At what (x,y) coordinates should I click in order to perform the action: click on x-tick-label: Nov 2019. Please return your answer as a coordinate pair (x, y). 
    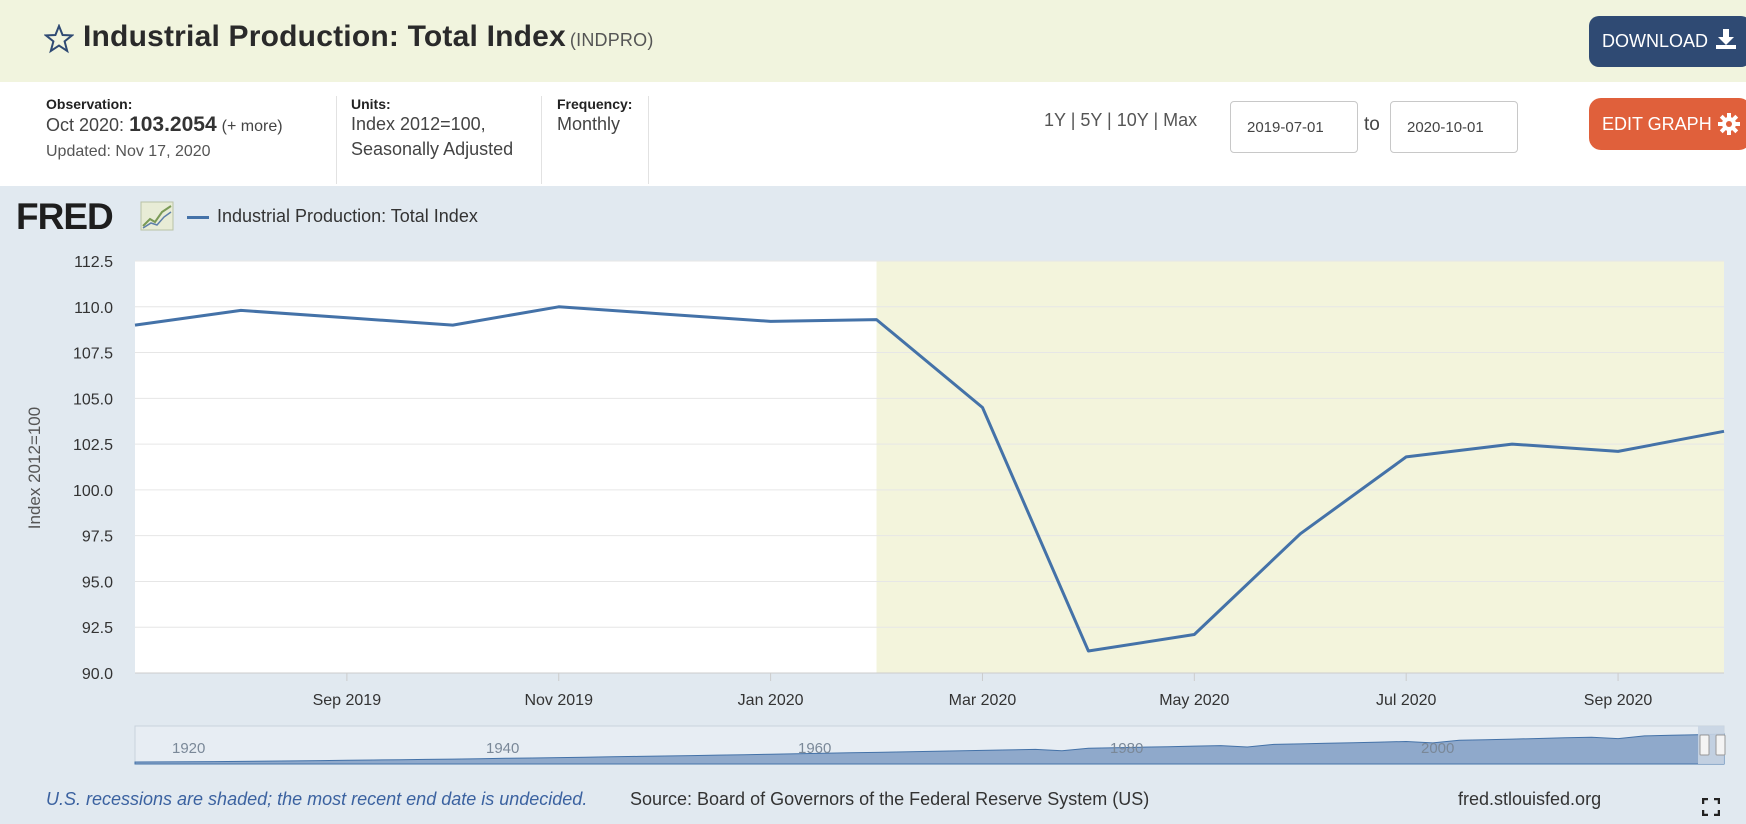
    Looking at the image, I should click on (558, 700).